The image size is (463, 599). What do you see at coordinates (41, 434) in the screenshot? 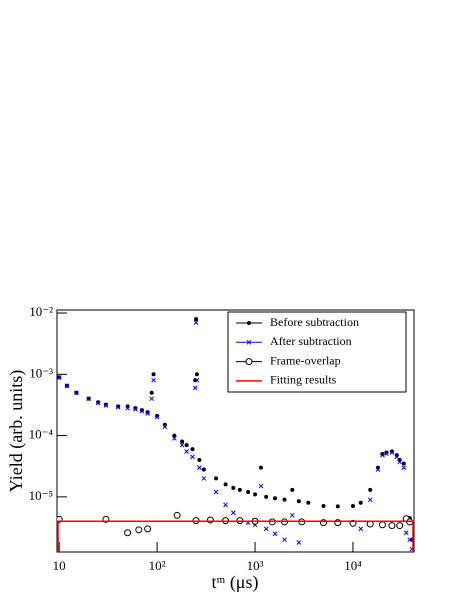
I see `y-tick-label: 10⁻⁴` at bounding box center [41, 434].